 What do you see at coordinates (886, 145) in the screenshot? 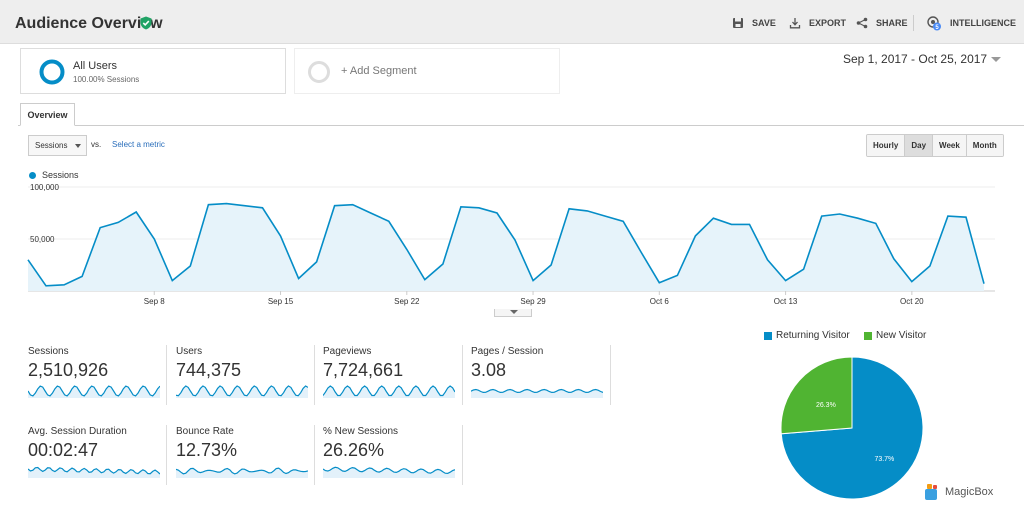
I see `hourly-button: Hourly` at bounding box center [886, 145].